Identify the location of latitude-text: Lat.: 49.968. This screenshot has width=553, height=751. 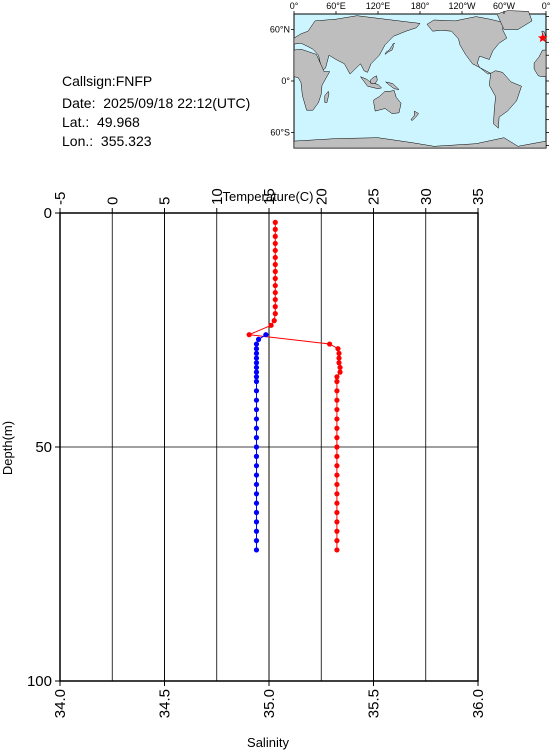
(101, 122).